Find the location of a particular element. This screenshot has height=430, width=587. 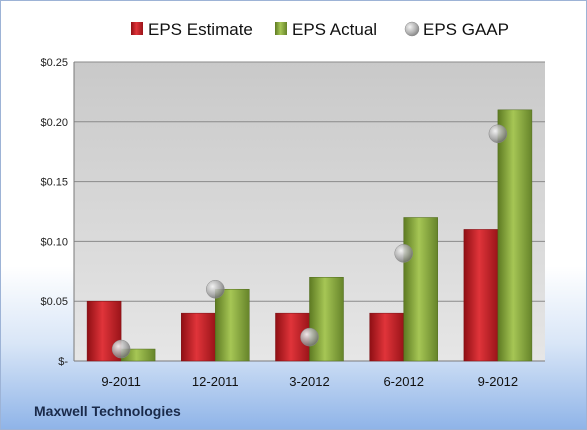

y-tick-label: $- is located at coordinates (63, 362).